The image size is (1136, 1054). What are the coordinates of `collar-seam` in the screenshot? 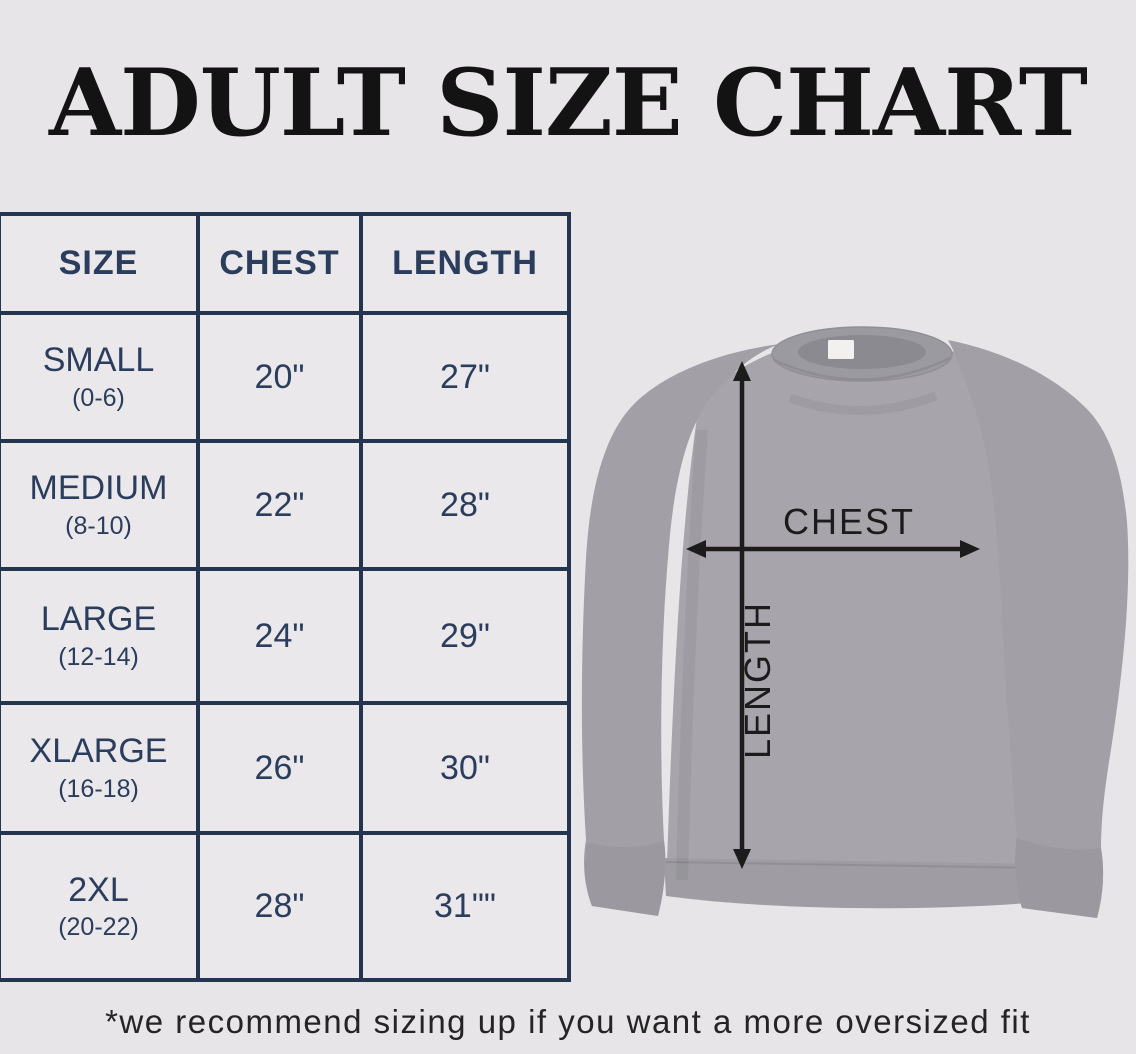 It's located at (862, 368).